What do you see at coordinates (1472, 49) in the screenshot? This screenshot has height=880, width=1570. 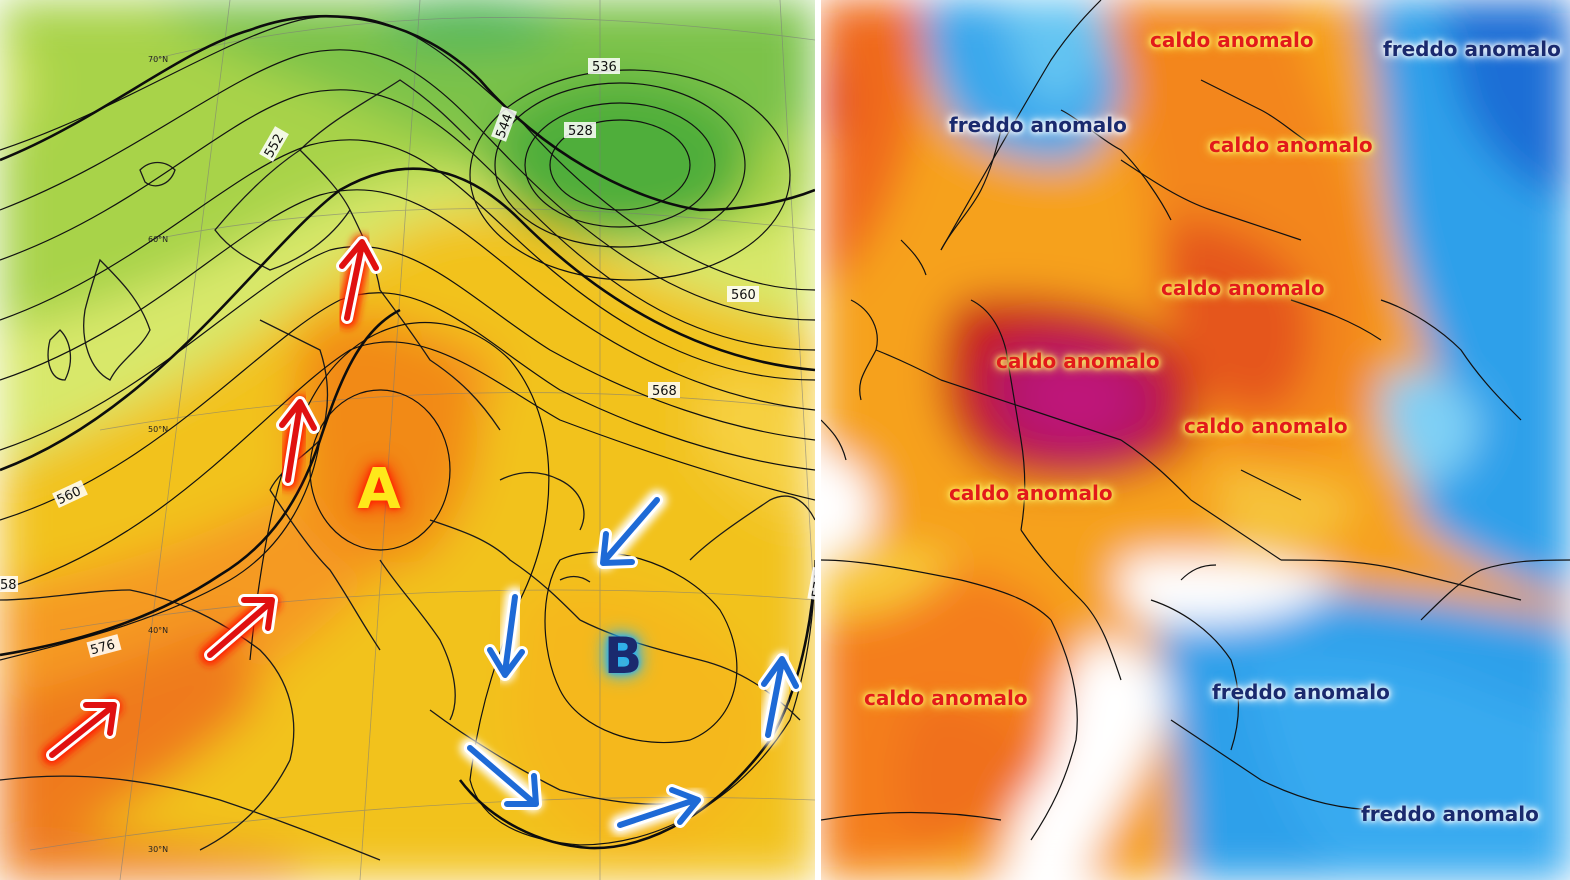 I see `cold-anomaly-label-northeast: freddo anomalo` at bounding box center [1472, 49].